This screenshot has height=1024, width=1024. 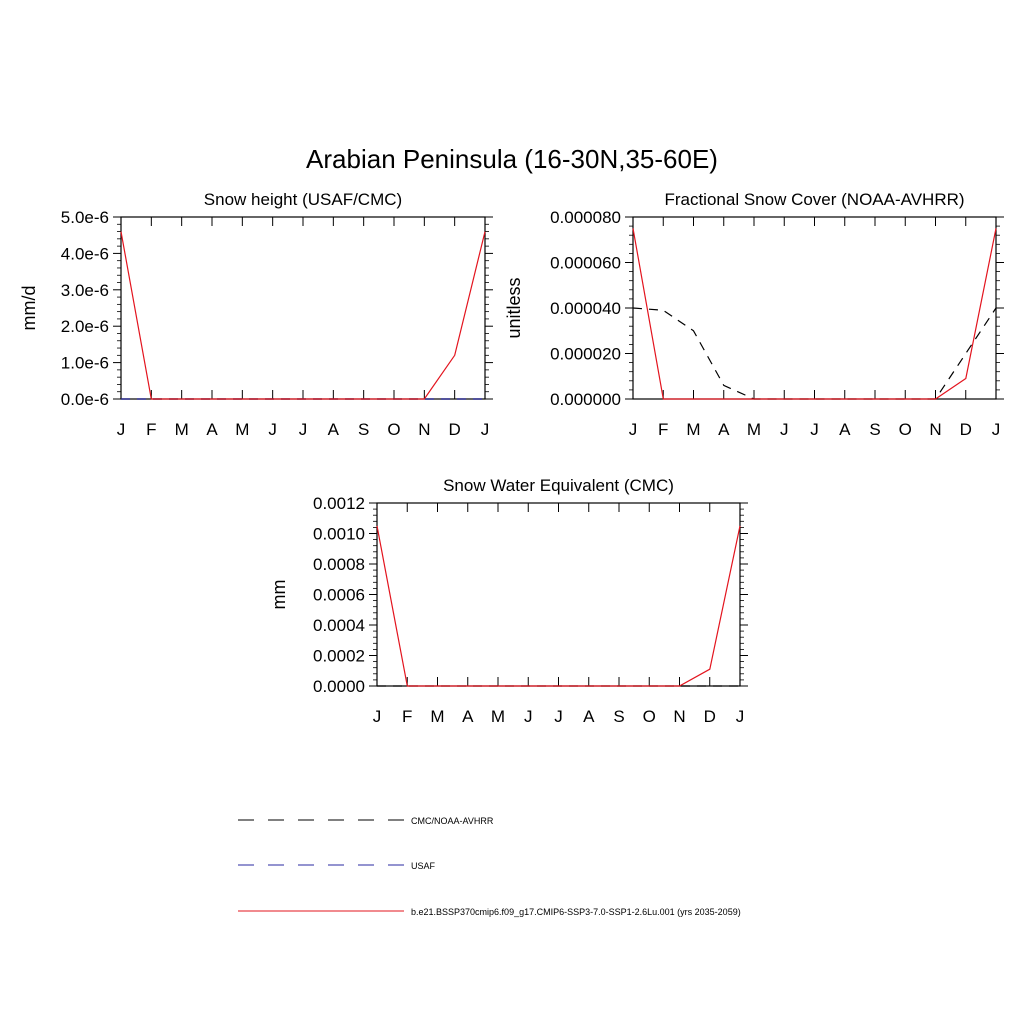 I want to click on y-tick-label: 0.0000, so click(x=339, y=686).